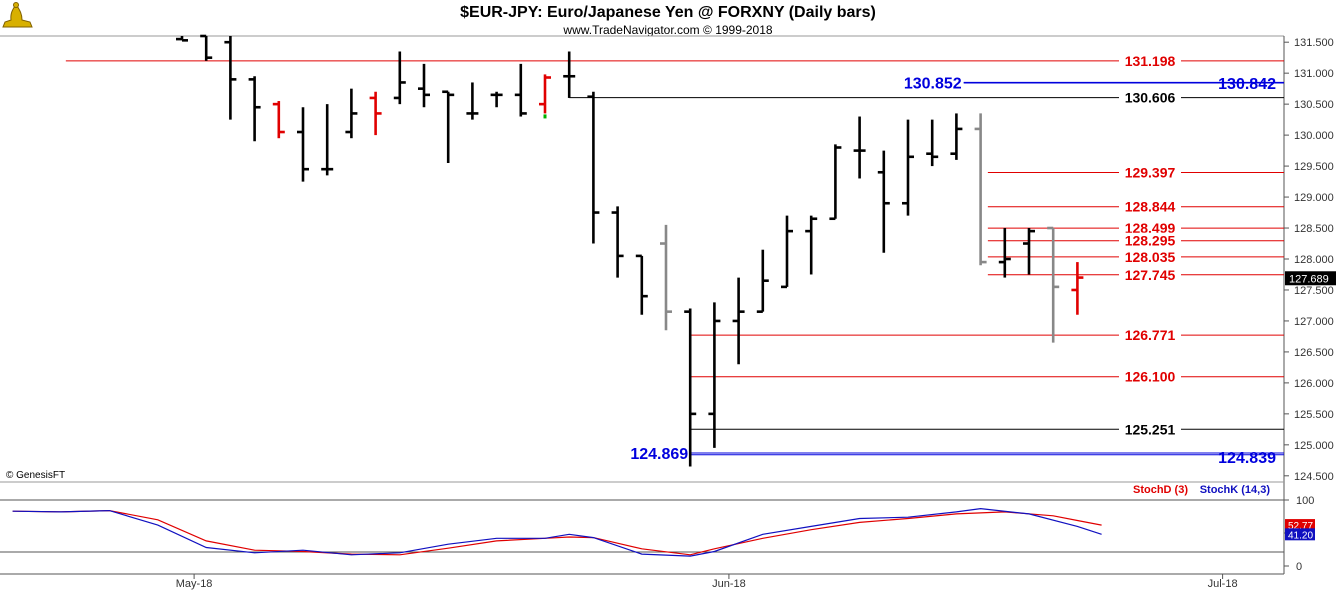 The height and width of the screenshot is (591, 1336). I want to click on time-tick-label: Jun-18, so click(729, 584).